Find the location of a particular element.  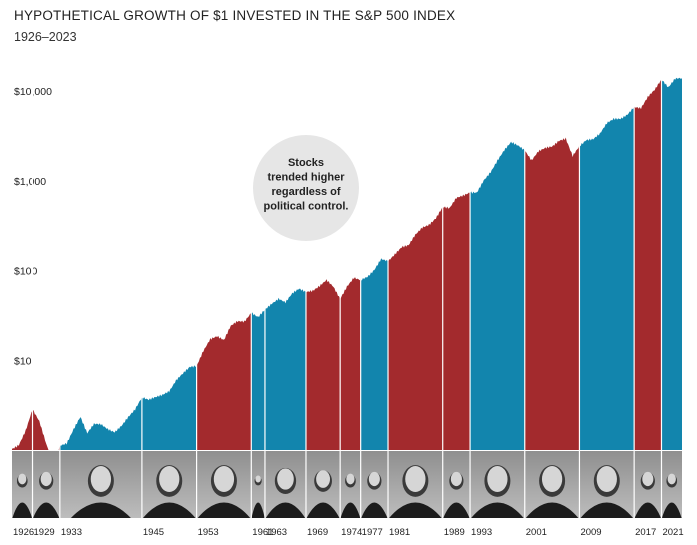

y-tick-label: $1,000 is located at coordinates (30, 182).